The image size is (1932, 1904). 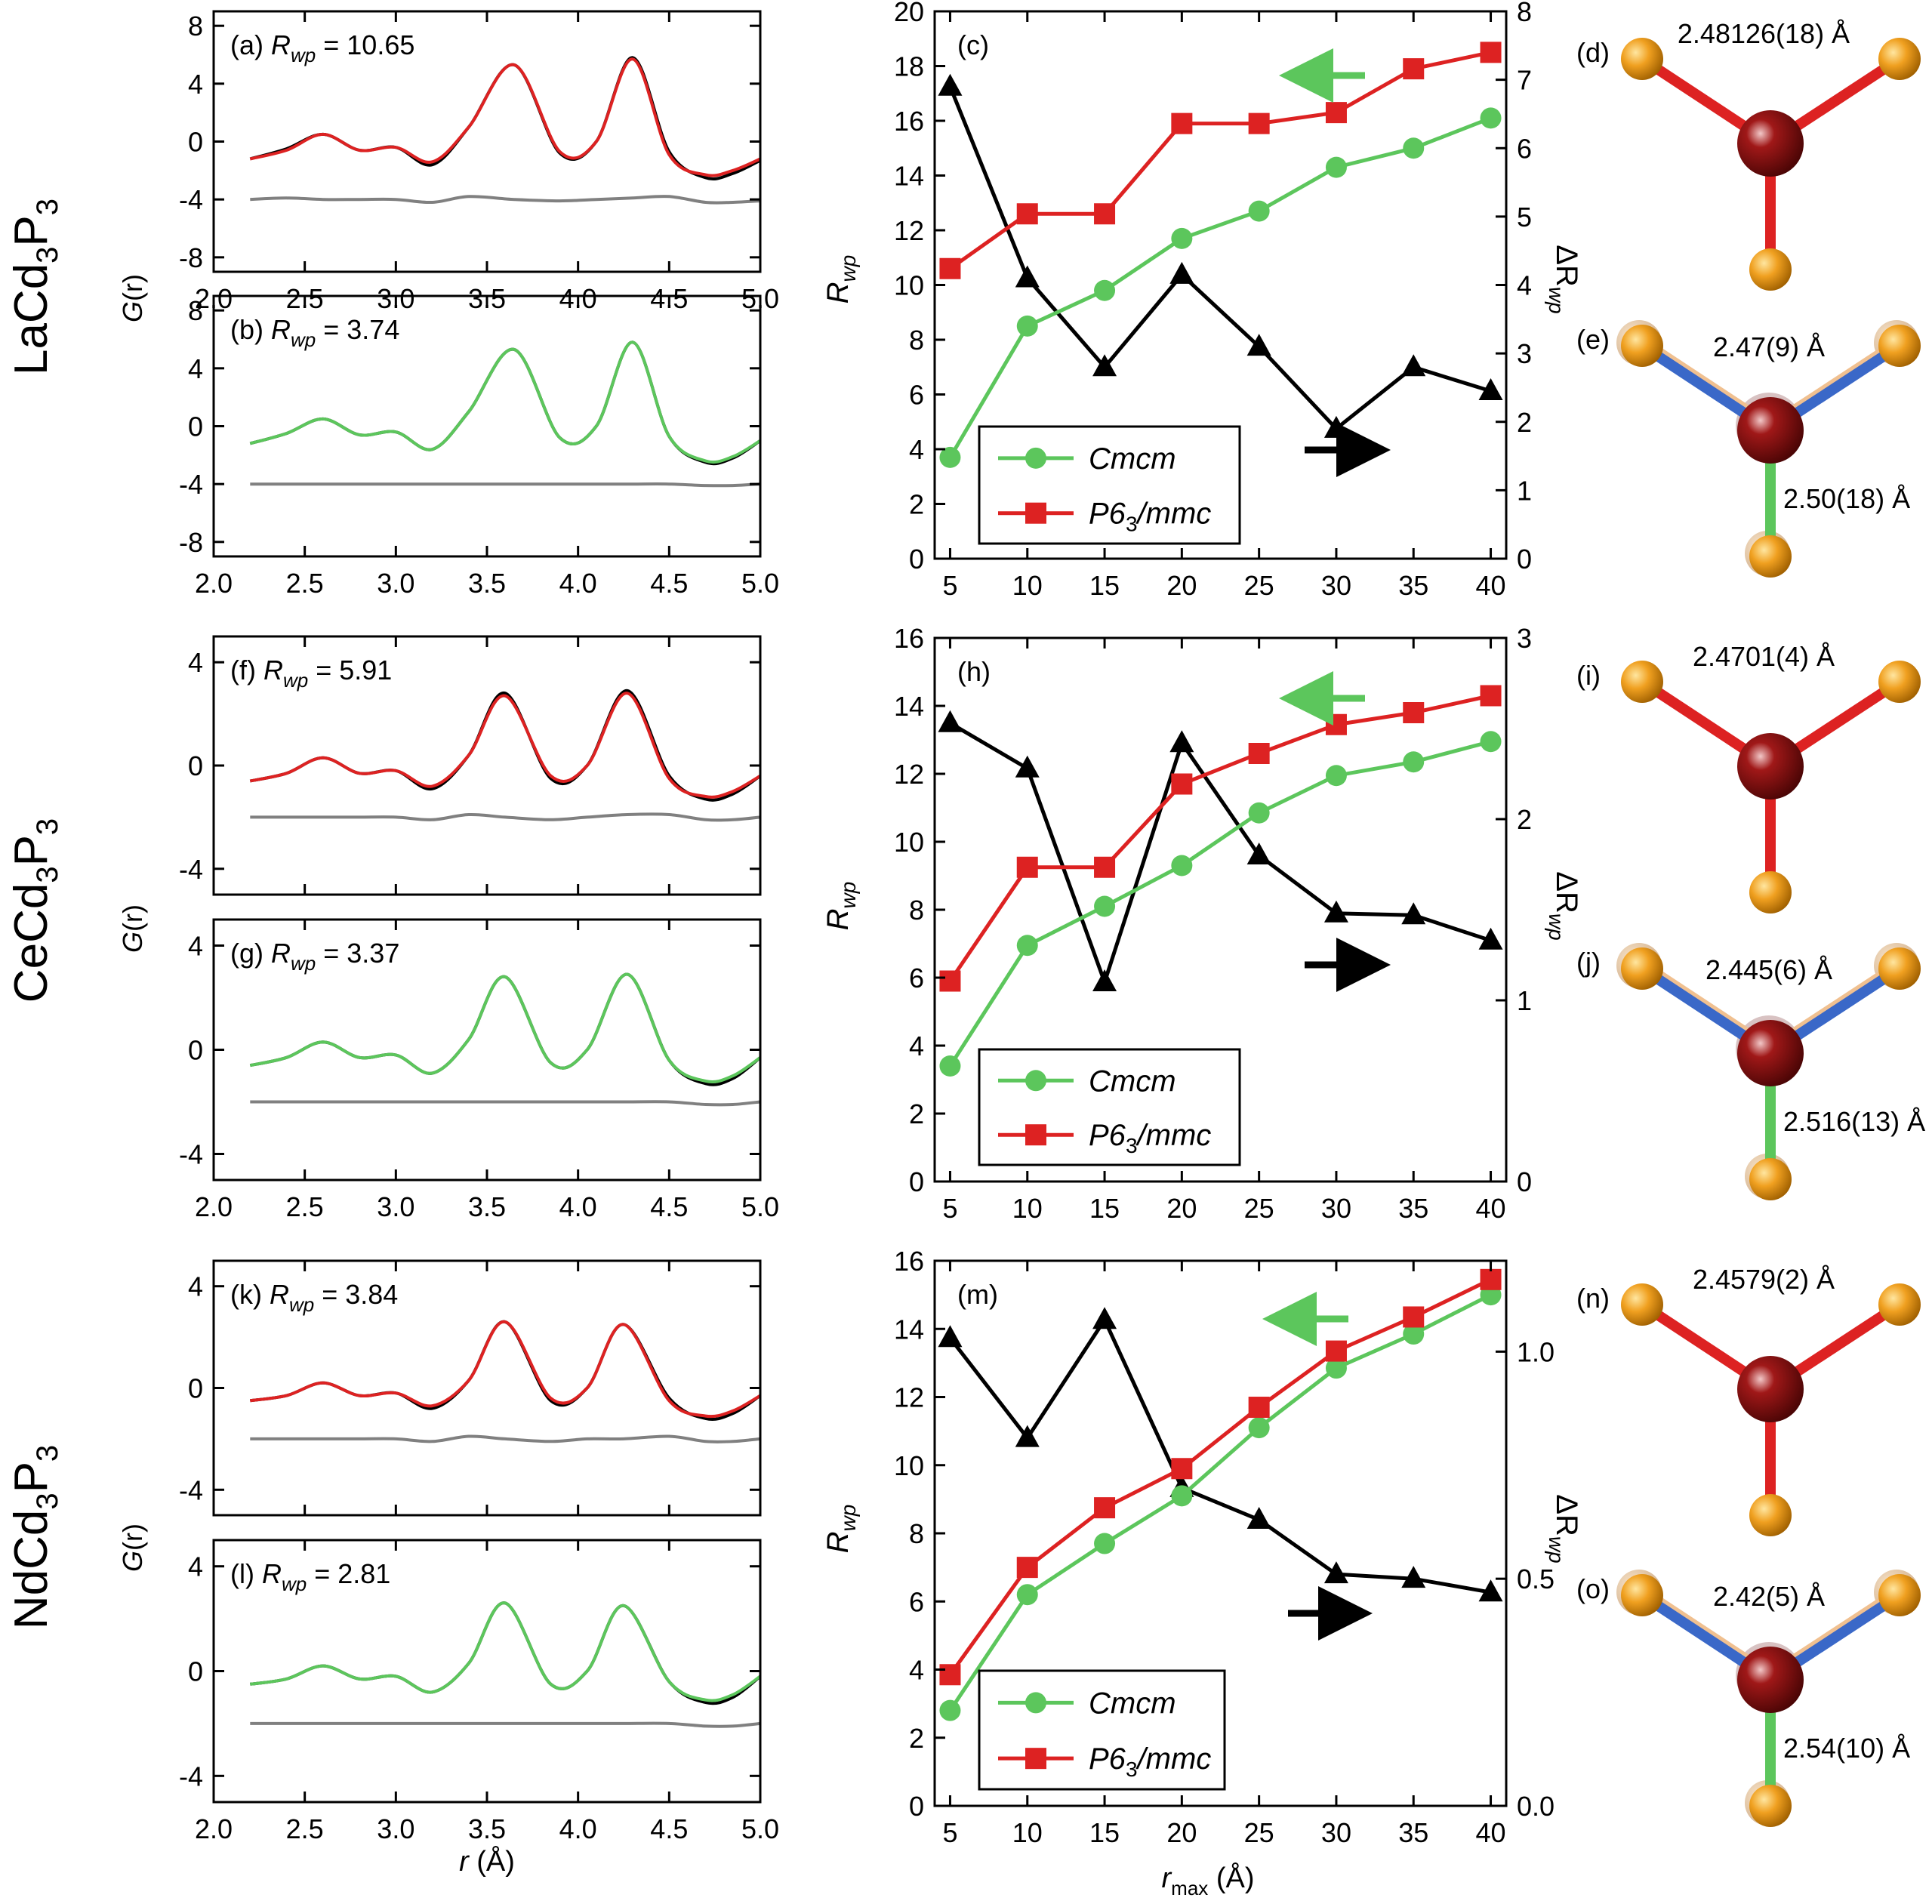 What do you see at coordinates (909, 1465) in the screenshot?
I see `y-tick-label: 10` at bounding box center [909, 1465].